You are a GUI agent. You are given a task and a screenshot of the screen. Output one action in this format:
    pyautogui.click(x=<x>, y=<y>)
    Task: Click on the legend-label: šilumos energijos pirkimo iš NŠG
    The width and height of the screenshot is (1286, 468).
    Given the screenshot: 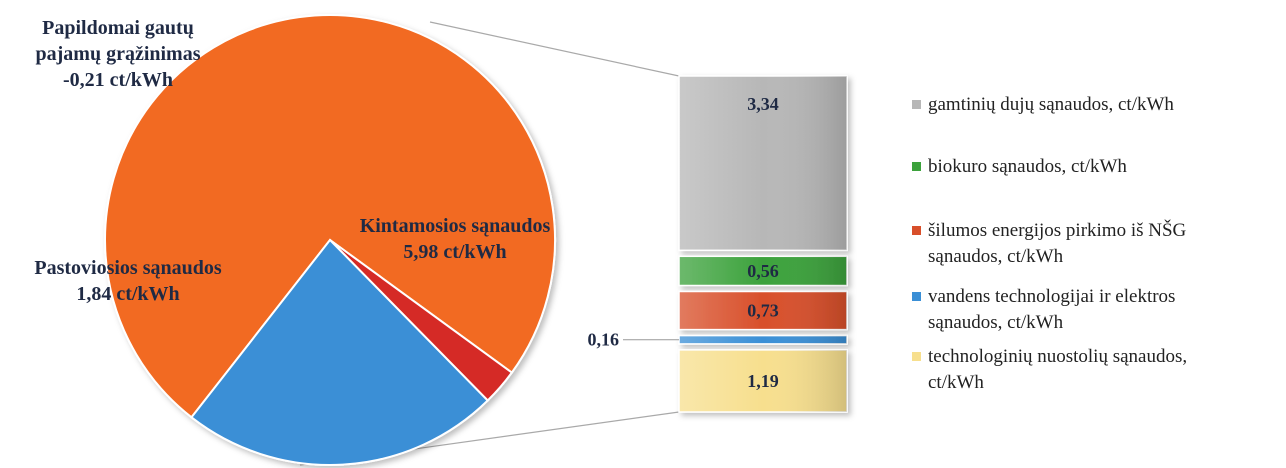 What is the action you would take?
    pyautogui.click(x=1057, y=230)
    